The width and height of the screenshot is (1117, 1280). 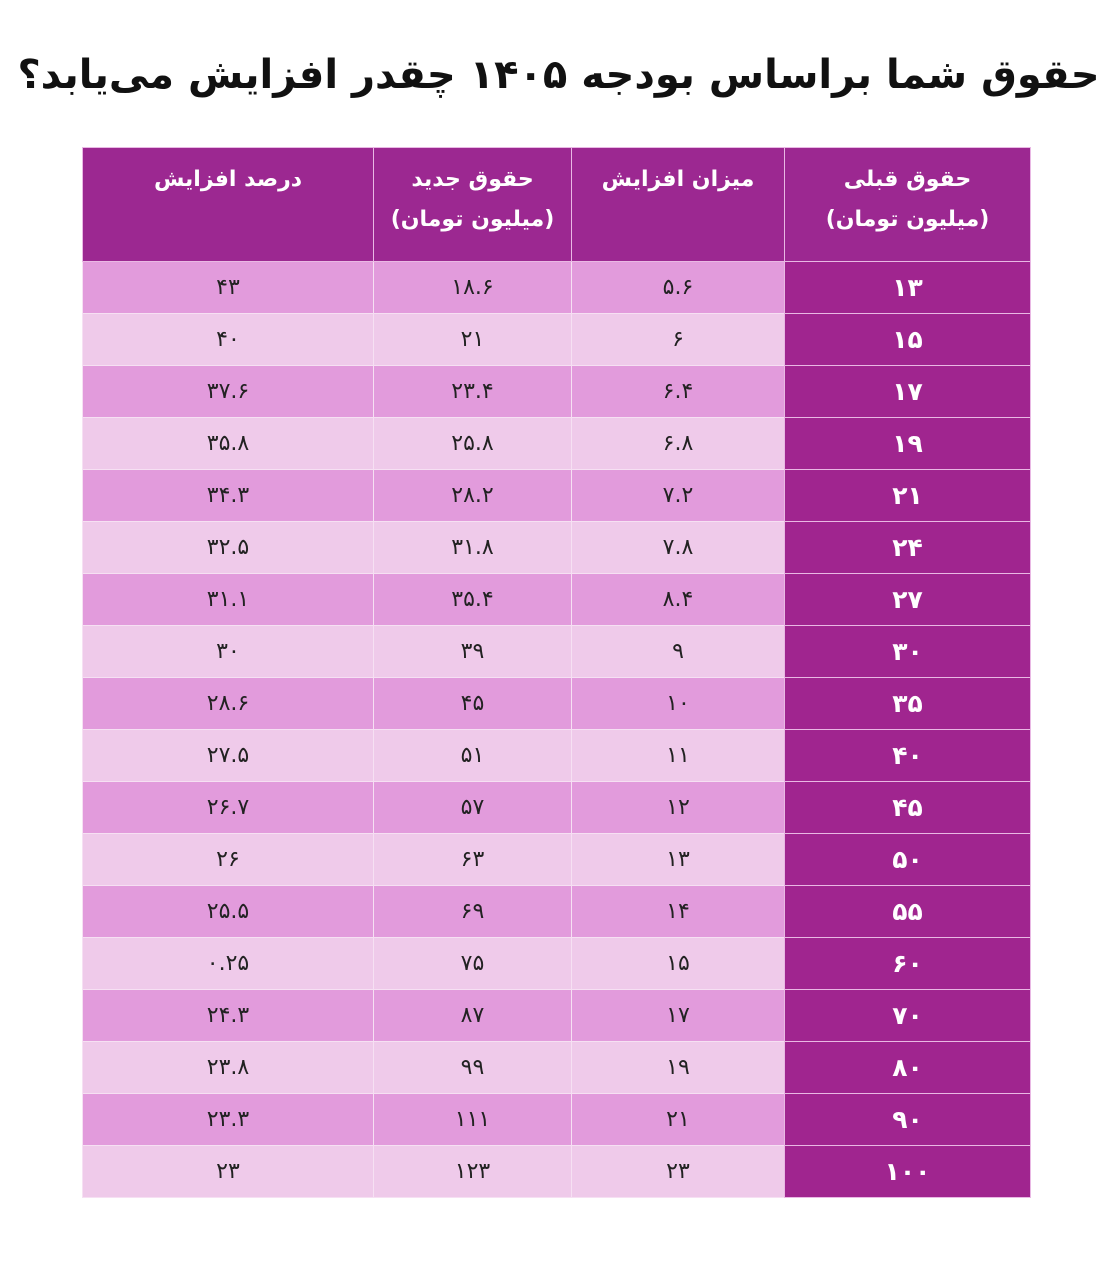 I want to click on table-row: ۹۰ ۲۱ ۱۱۱ ۲۳.۳, so click(x=556, y=1119).